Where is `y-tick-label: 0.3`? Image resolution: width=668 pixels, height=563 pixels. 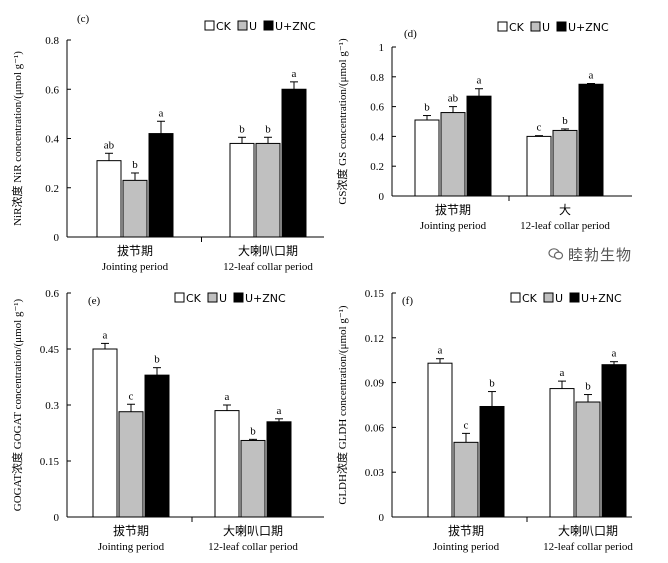
y-tick-label: 0.3 is located at coordinates (52, 406).